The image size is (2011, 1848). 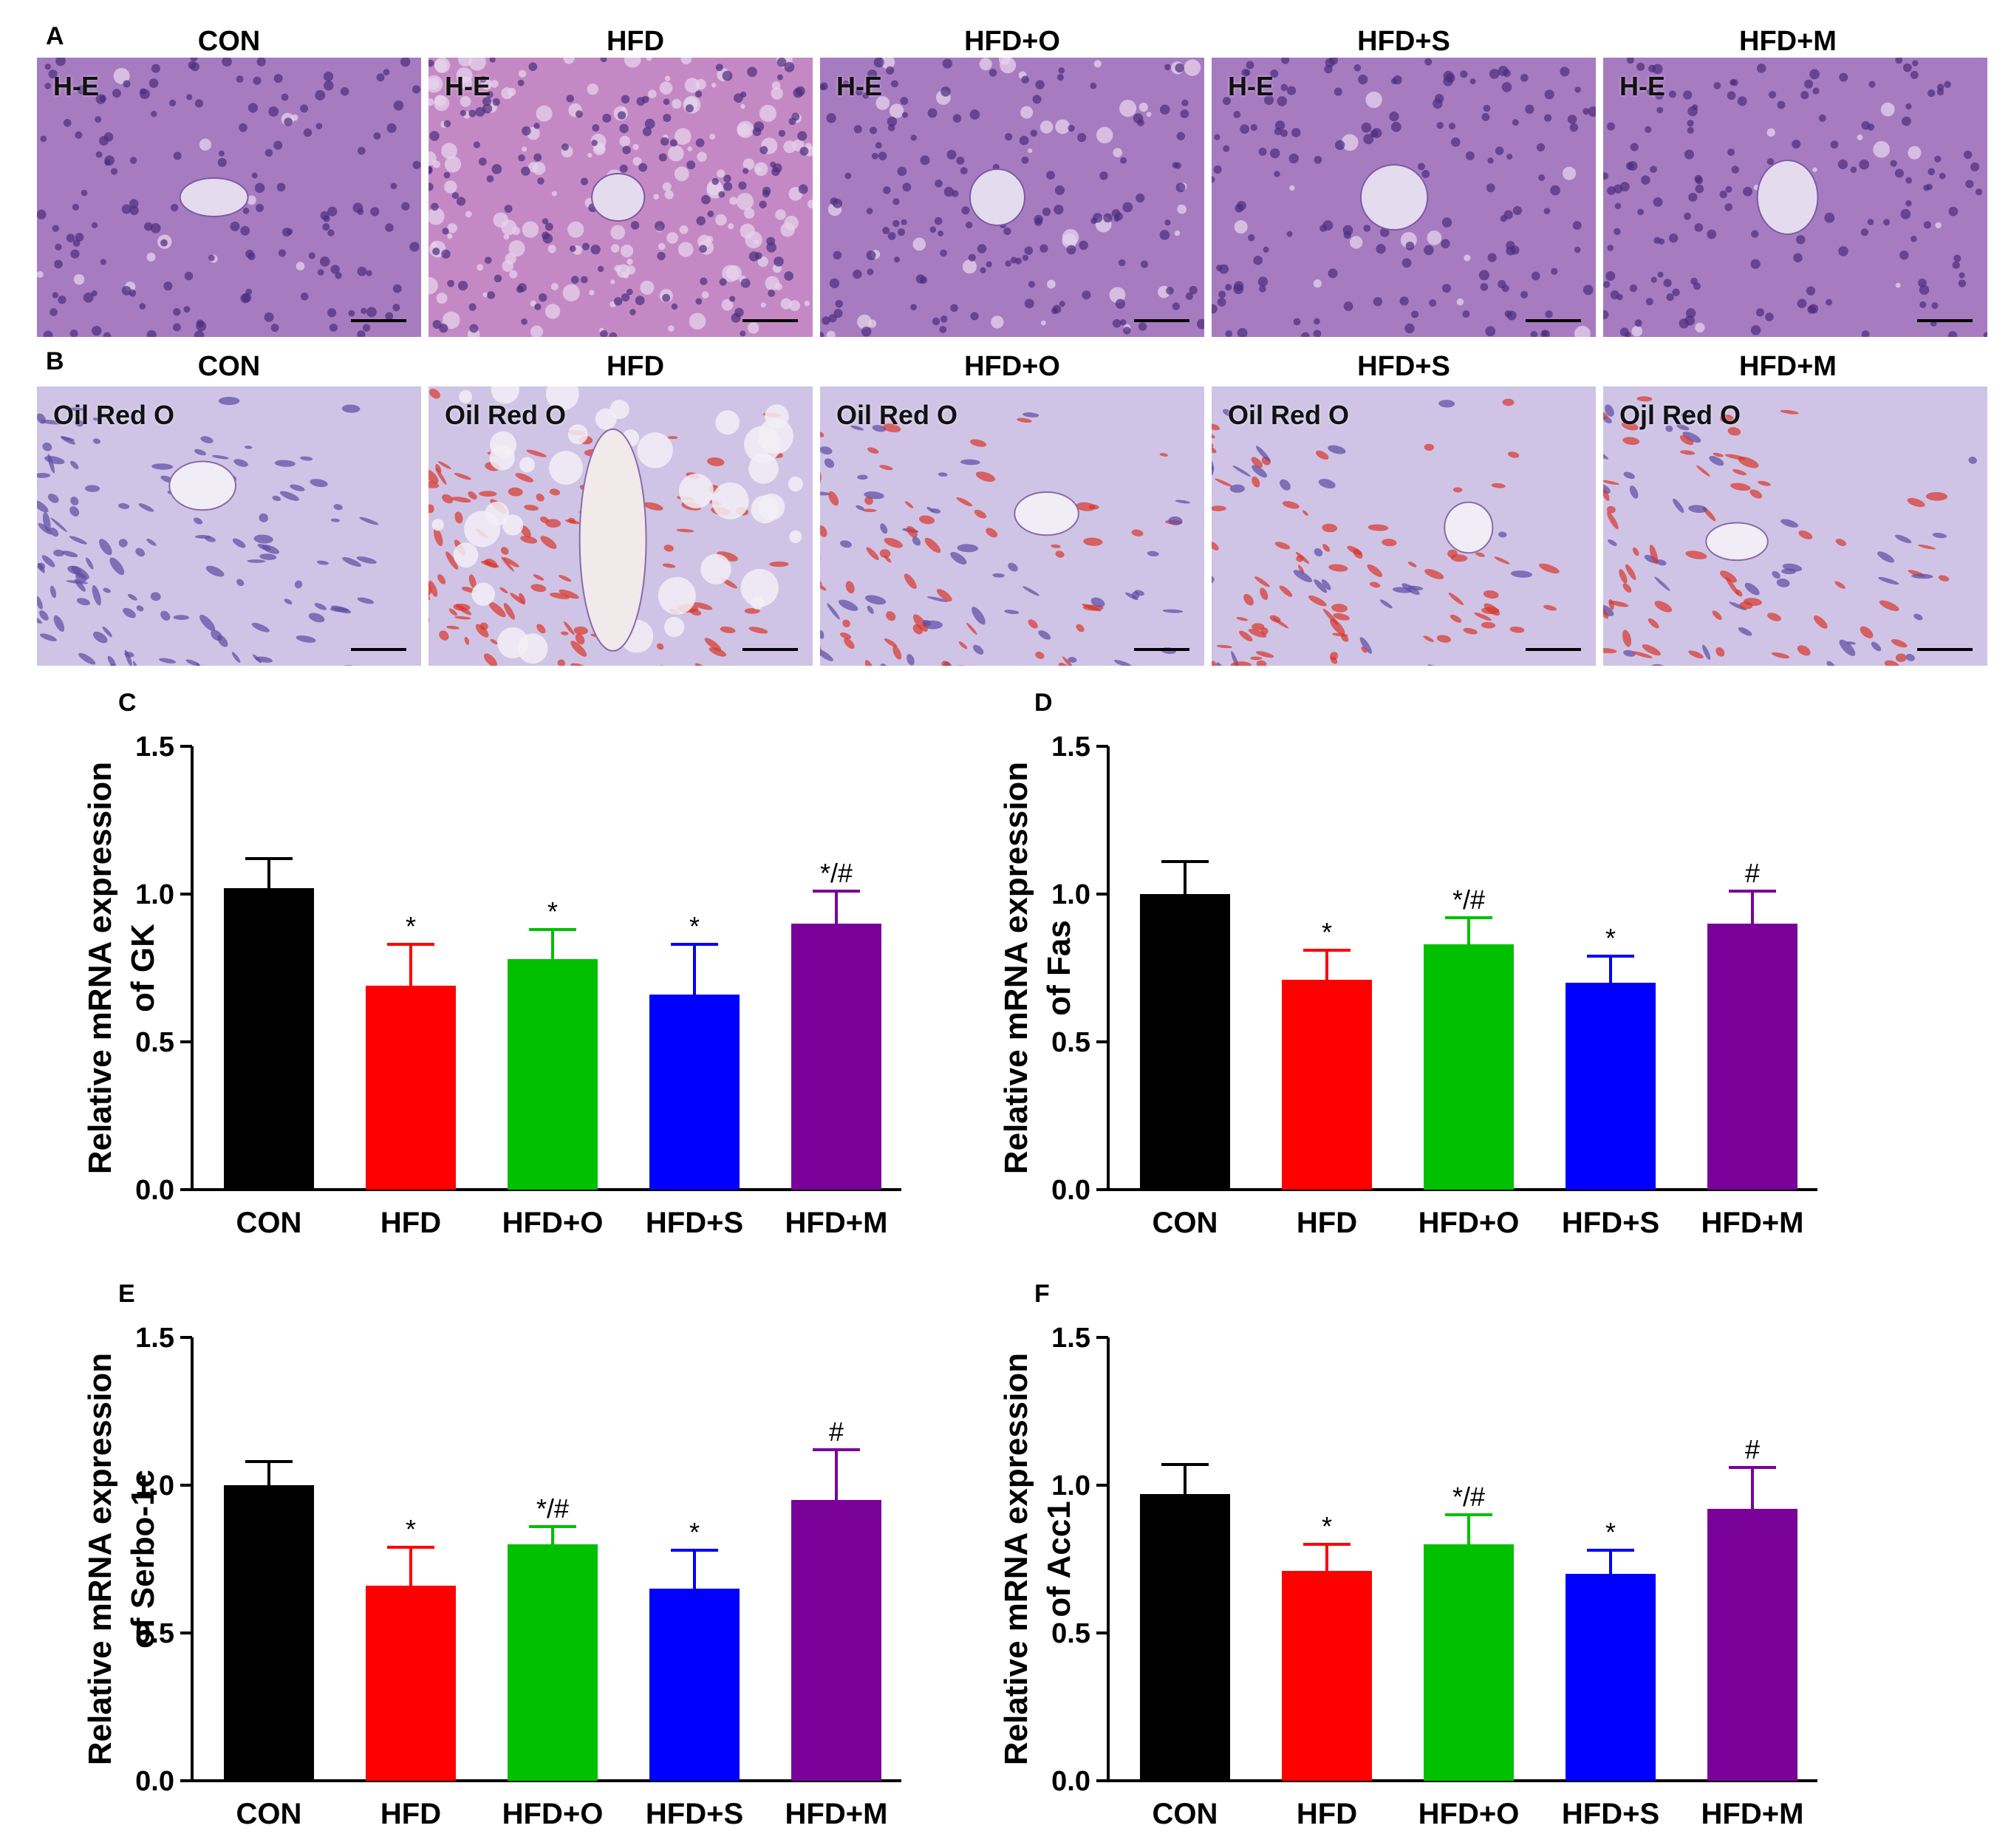 I want to click on bar, so click(x=836, y=1640).